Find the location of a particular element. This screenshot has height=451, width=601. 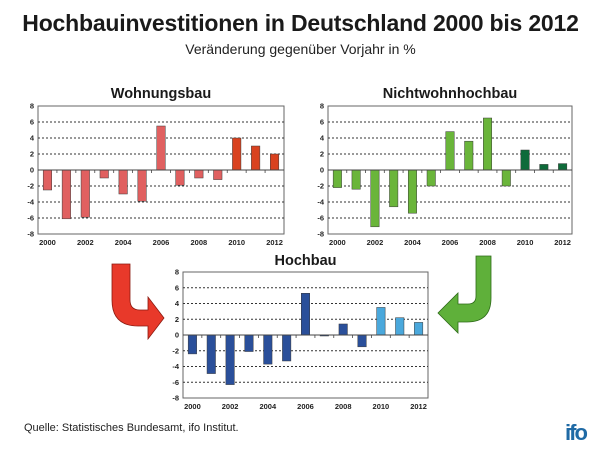

arrow-left-icon is located at coordinates (138, 302).